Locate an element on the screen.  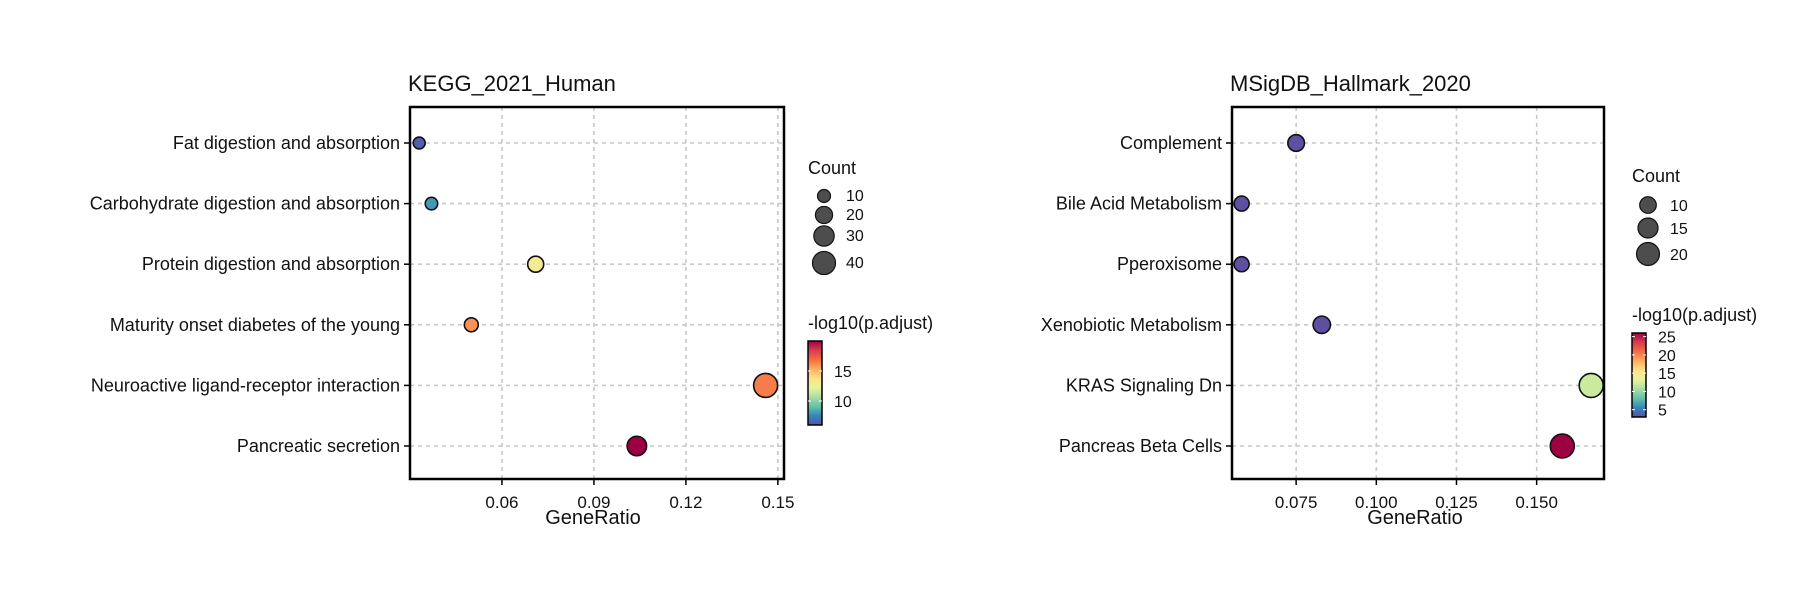
x-tick-label: 0.06 is located at coordinates (501, 502).